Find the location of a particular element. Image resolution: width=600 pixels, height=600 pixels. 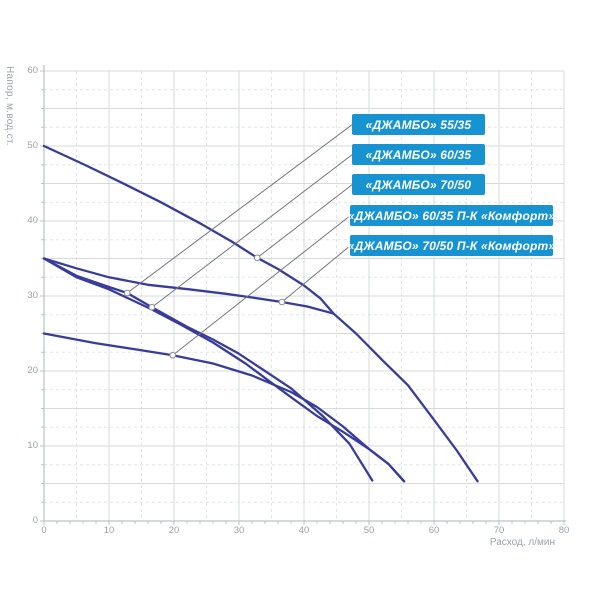

x-tick-label: 10 is located at coordinates (109, 530).